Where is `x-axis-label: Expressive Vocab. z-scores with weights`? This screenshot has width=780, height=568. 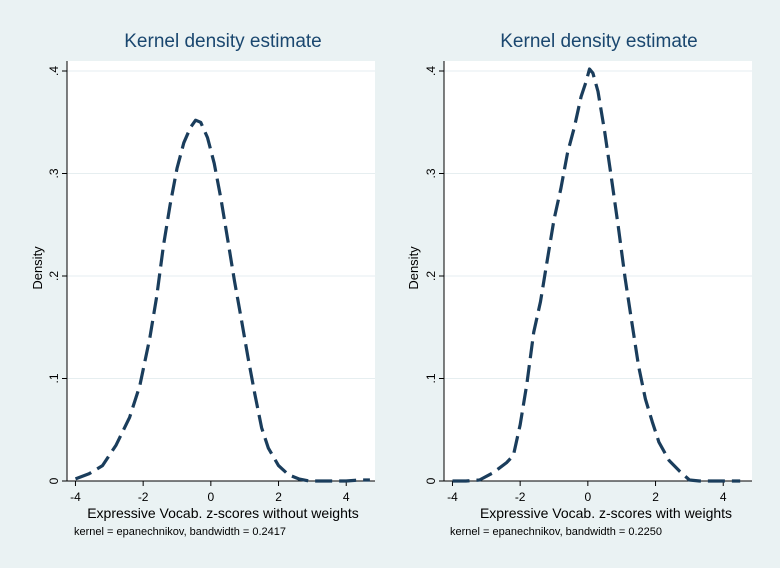
x-axis-label: Expressive Vocab. z-scores with weights is located at coordinates (606, 513).